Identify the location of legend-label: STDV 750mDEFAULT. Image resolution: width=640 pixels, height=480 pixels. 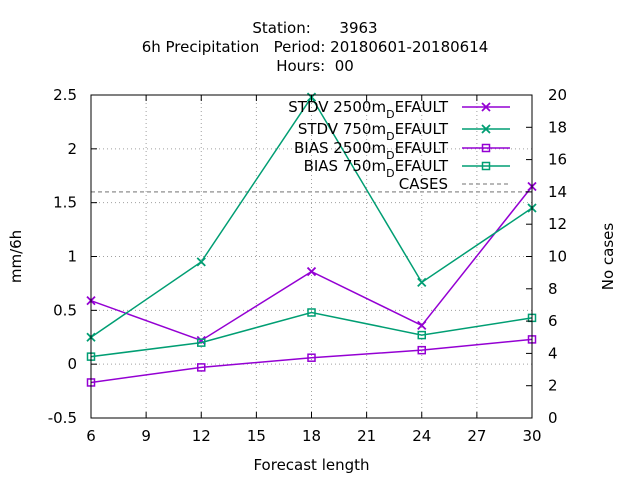
(373, 131).